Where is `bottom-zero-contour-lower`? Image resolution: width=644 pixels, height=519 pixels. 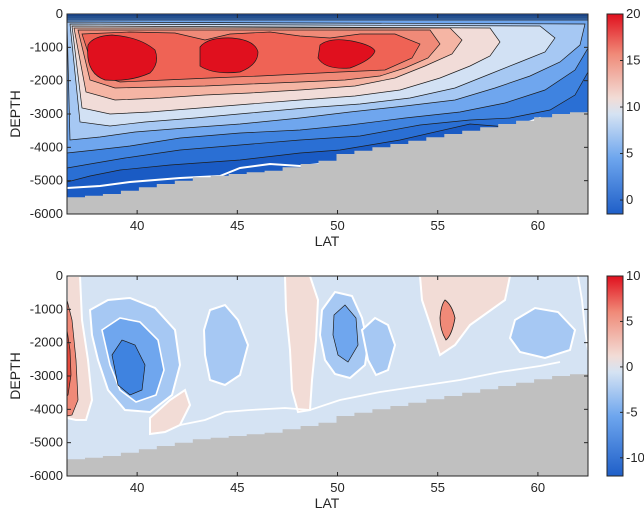
bottom-zero-contour-lower is located at coordinates (370, 393).